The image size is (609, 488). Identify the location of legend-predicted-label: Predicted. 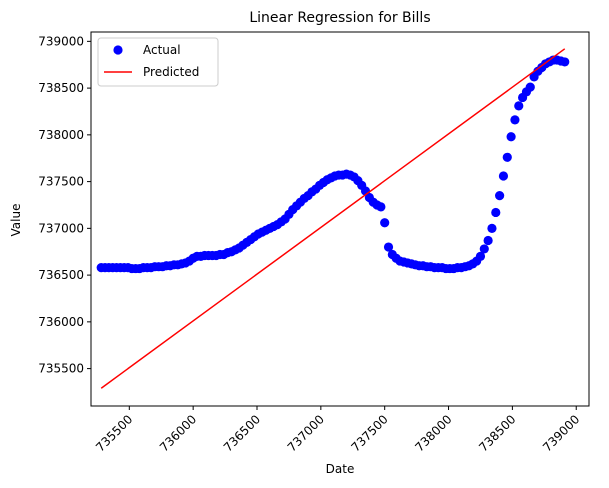
(171, 72).